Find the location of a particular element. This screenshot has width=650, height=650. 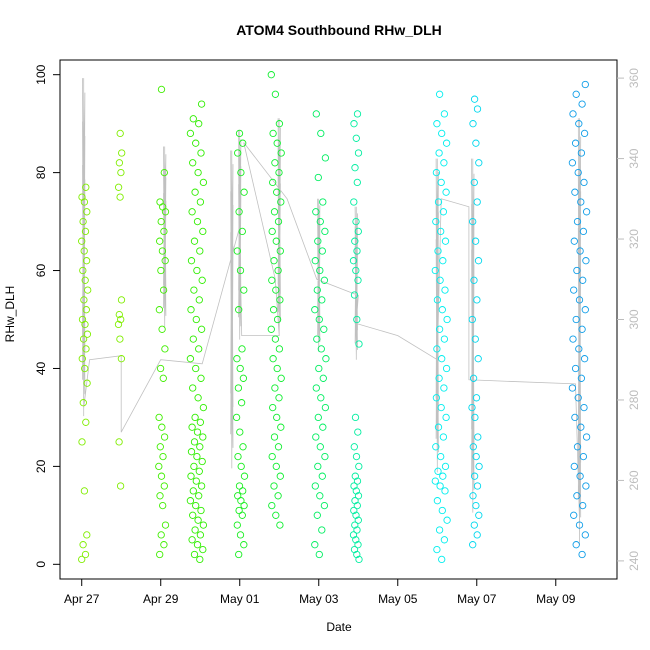

y-tick-label: 80 is located at coordinates (41, 173).